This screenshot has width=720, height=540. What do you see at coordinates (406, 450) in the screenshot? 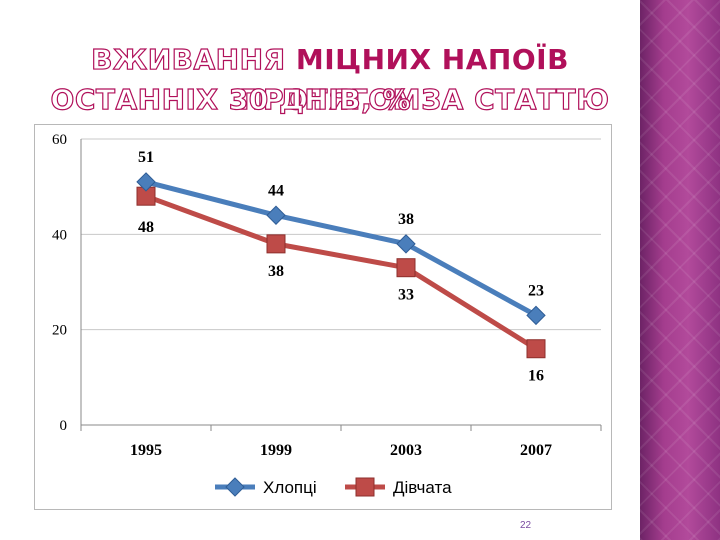
I see `x-tick-label-2: 2003` at bounding box center [406, 450].